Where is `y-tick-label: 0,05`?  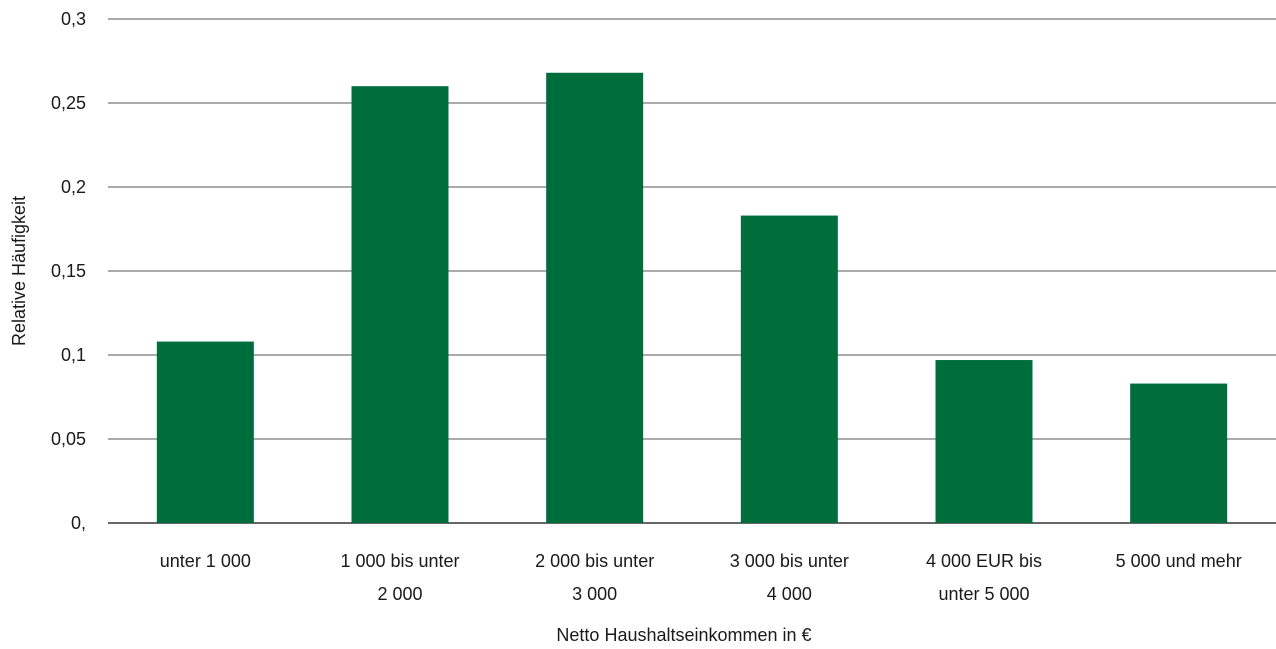 y-tick-label: 0,05 is located at coordinates (68, 439).